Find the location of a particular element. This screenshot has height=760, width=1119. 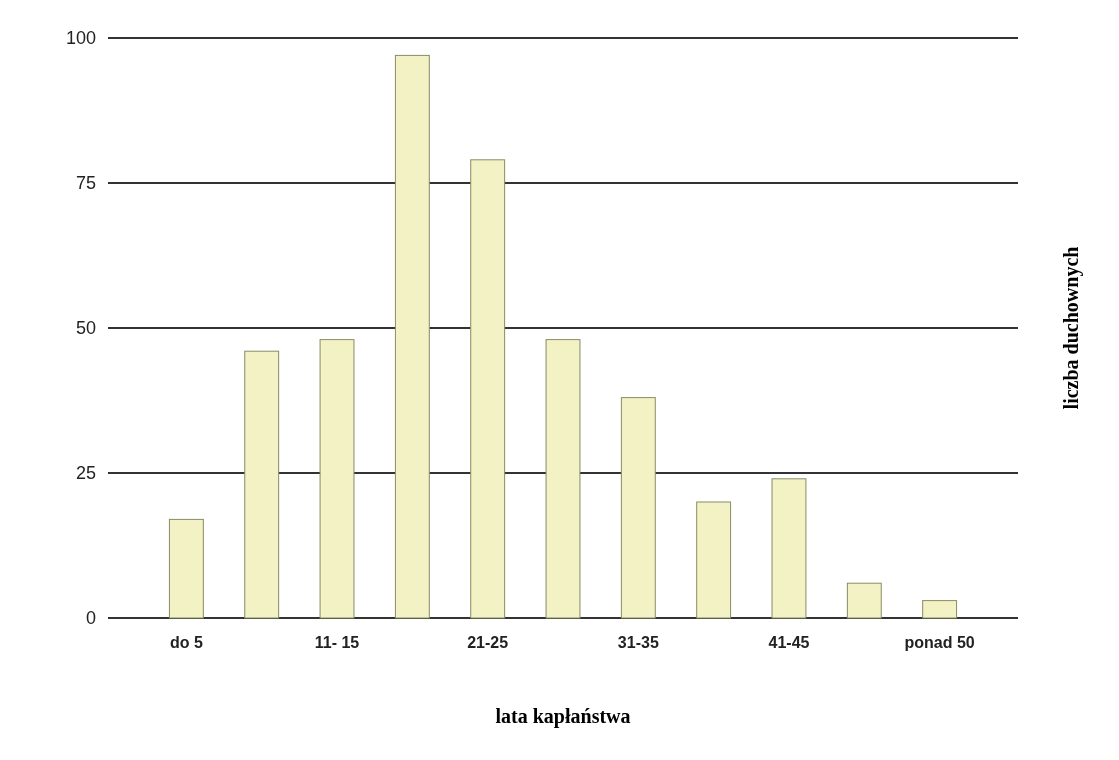

x-tick-label: do 5 is located at coordinates (186, 642).